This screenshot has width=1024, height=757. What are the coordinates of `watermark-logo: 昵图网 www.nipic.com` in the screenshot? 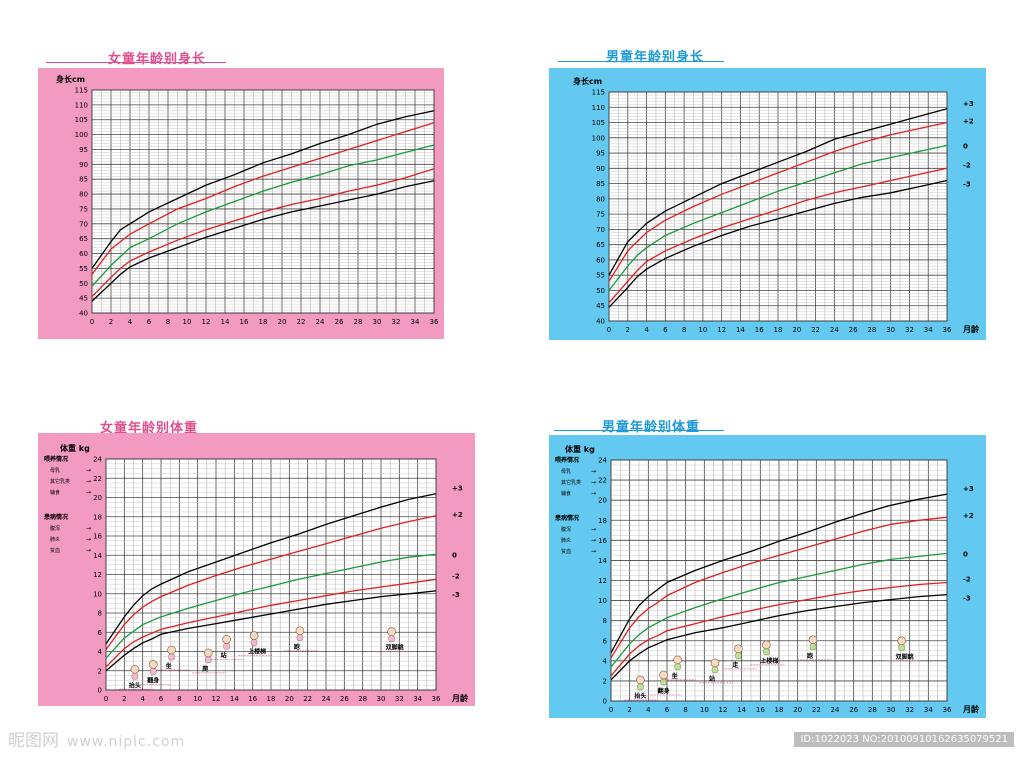 It's located at (96, 738).